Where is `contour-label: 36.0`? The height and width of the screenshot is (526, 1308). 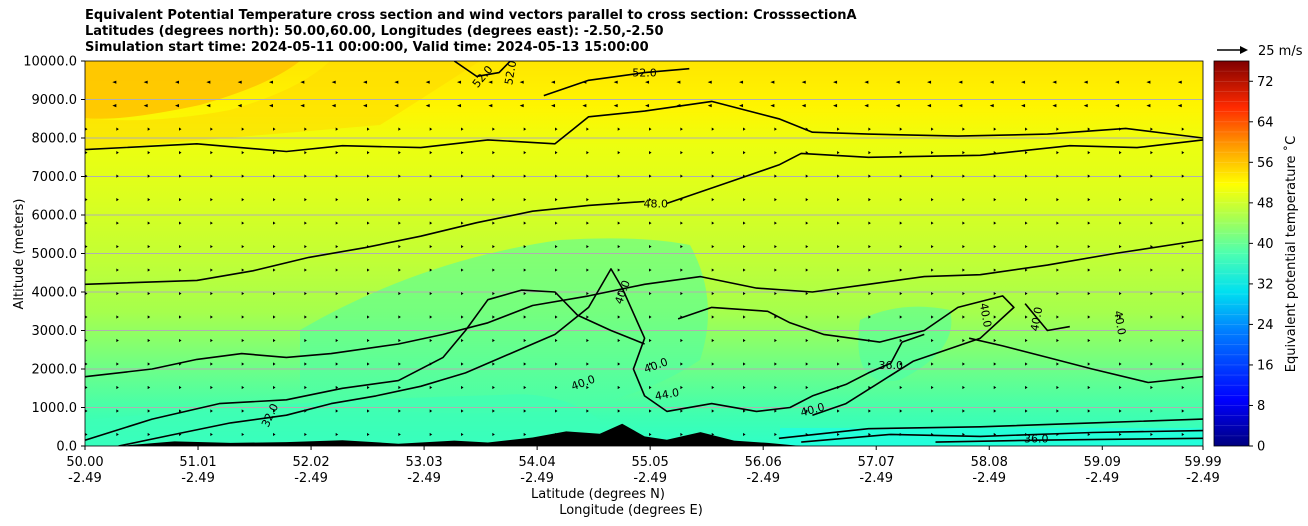 contour-label: 36.0 is located at coordinates (891, 365).